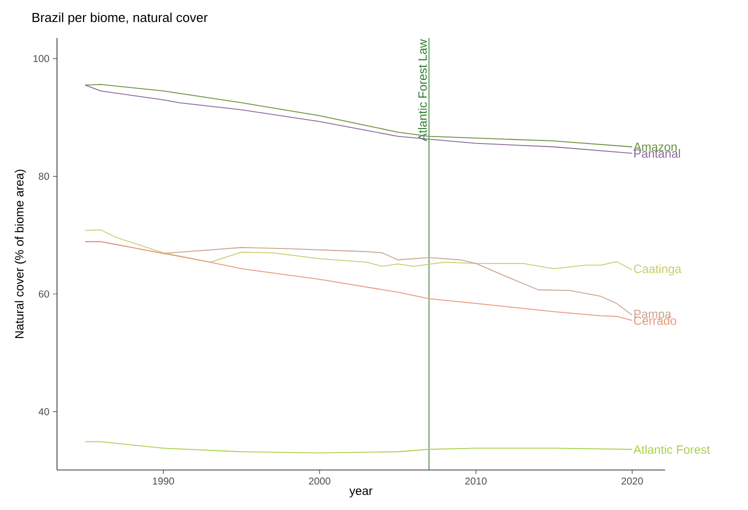 This screenshot has height=510, width=748. Describe the element at coordinates (120, 18) in the screenshot. I see `chart-title: Brazil per biome, natural cover` at that location.